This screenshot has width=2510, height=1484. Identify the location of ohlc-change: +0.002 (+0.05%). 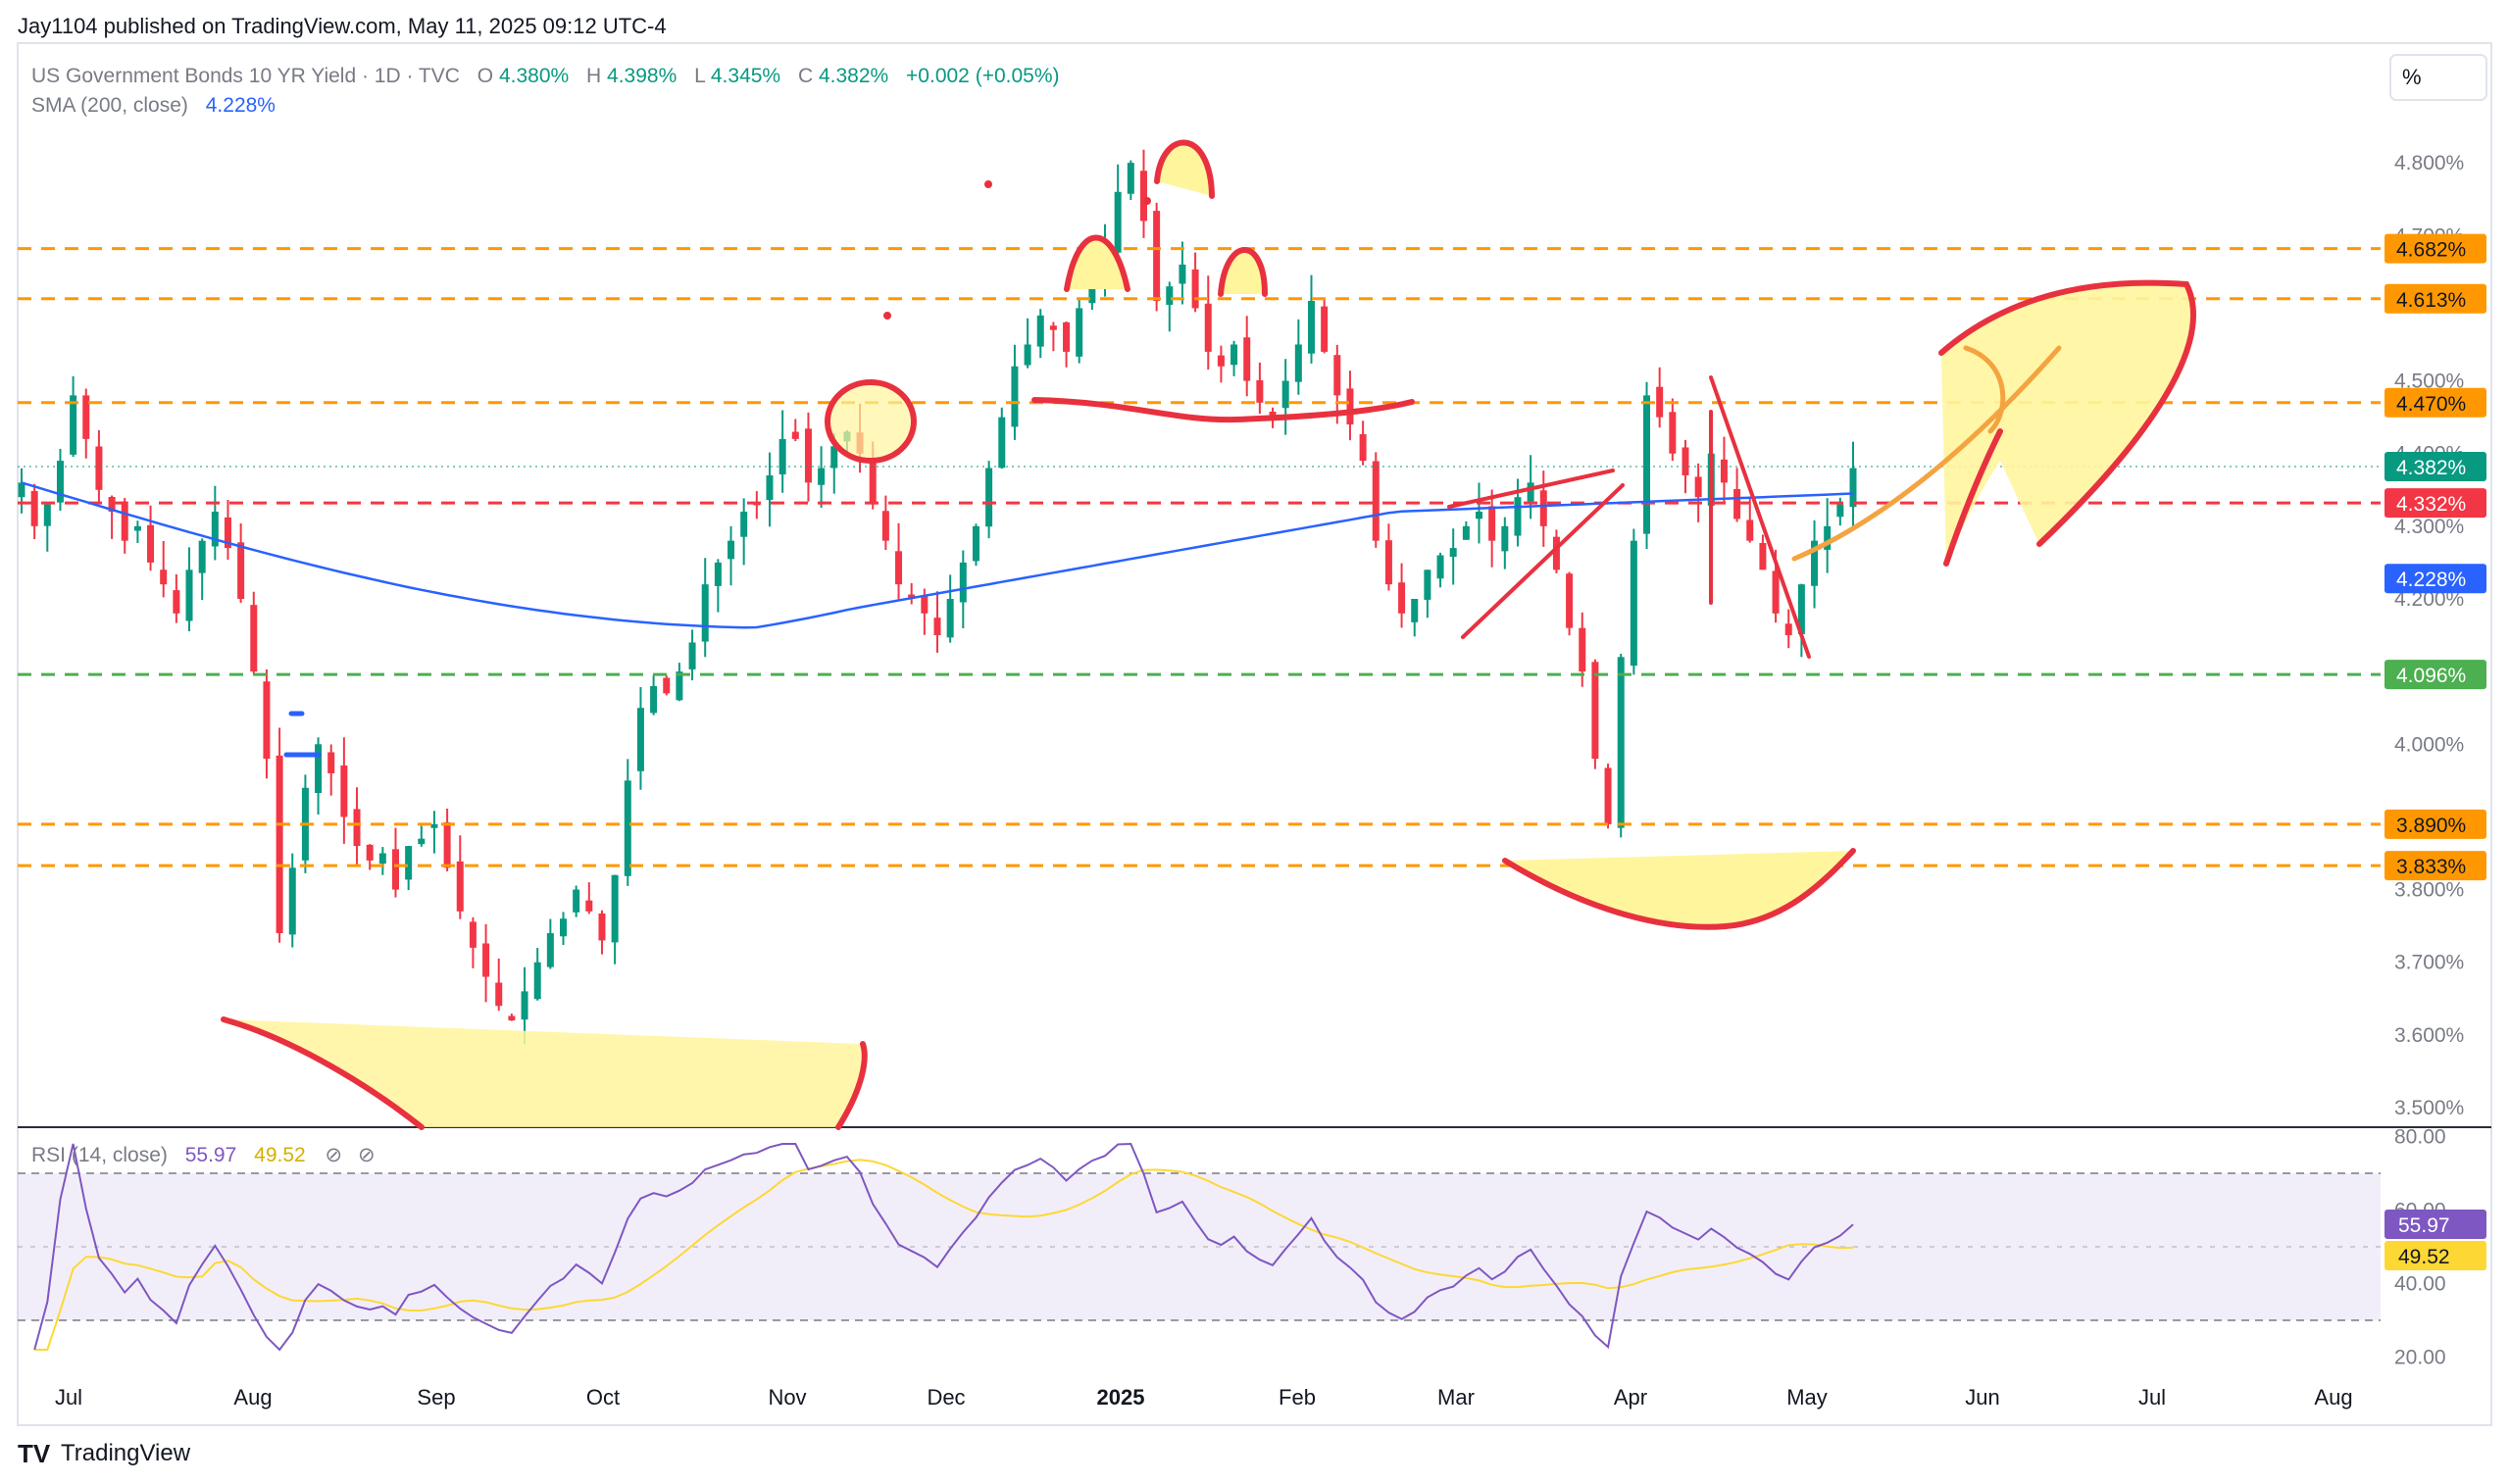
(982, 76).